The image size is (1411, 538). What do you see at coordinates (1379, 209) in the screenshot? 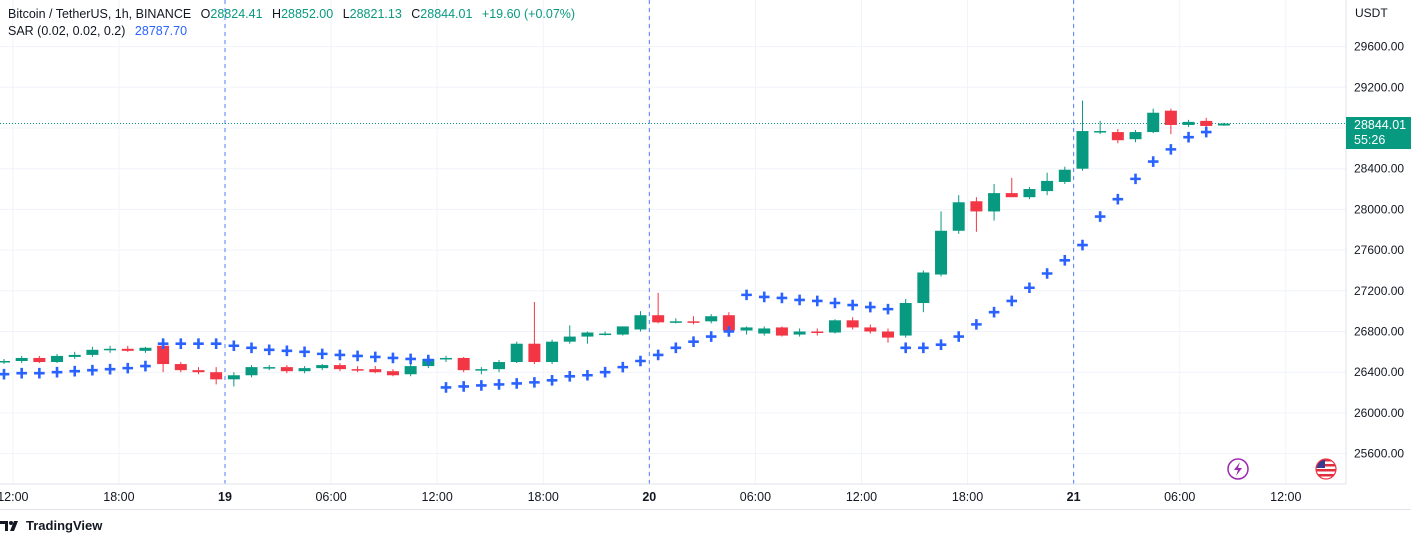
I see `y-tick-label: 28000.00` at bounding box center [1379, 209].